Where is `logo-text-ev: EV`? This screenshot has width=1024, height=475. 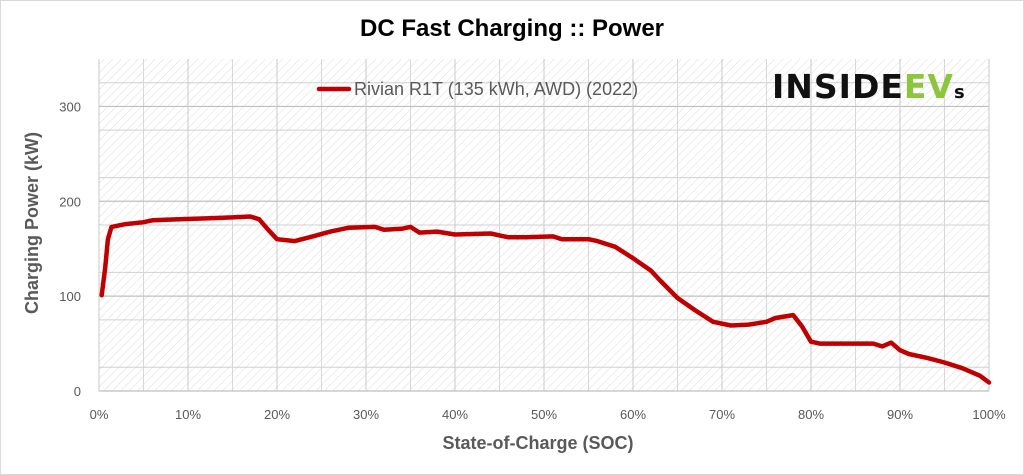 logo-text-ev: EV is located at coordinates (929, 86).